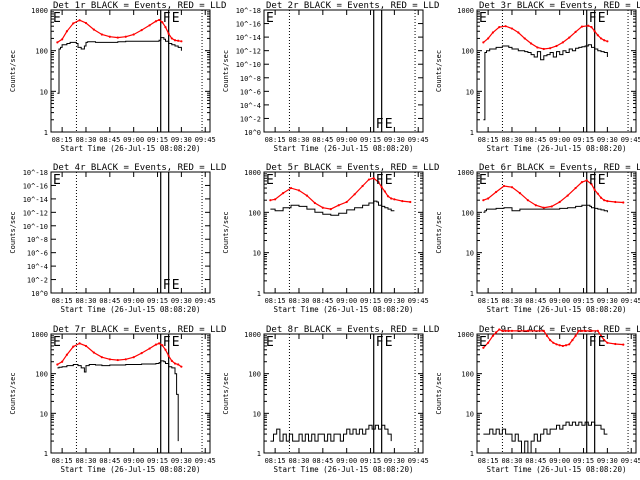 The height and width of the screenshot is (480, 640). What do you see at coordinates (250, 119) in the screenshot?
I see `y-tick-label: 10^-2` at bounding box center [250, 119].